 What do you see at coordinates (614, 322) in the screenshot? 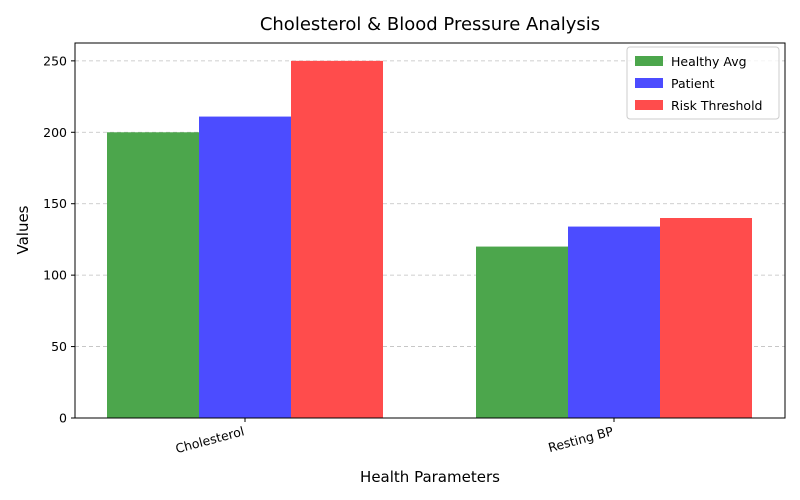
I see `bar-patient-resting-bp` at bounding box center [614, 322].